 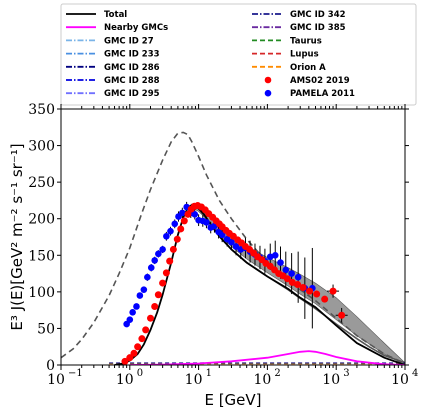 What do you see at coordinates (318, 15) in the screenshot?
I see `legend-label: GMC ID 342` at bounding box center [318, 15].